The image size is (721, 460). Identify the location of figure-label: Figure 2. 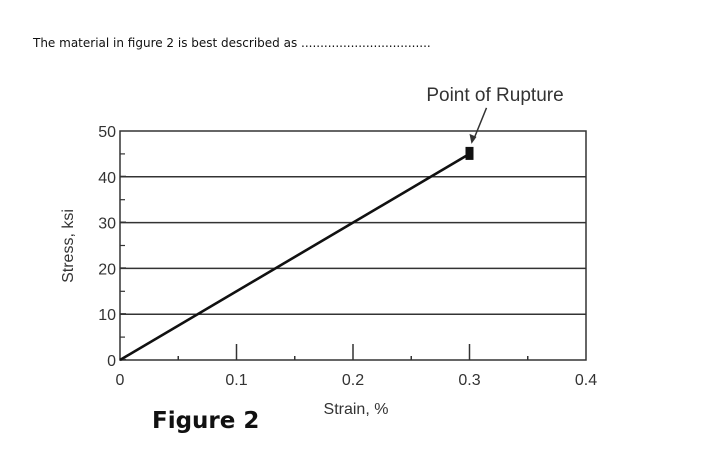
(206, 421).